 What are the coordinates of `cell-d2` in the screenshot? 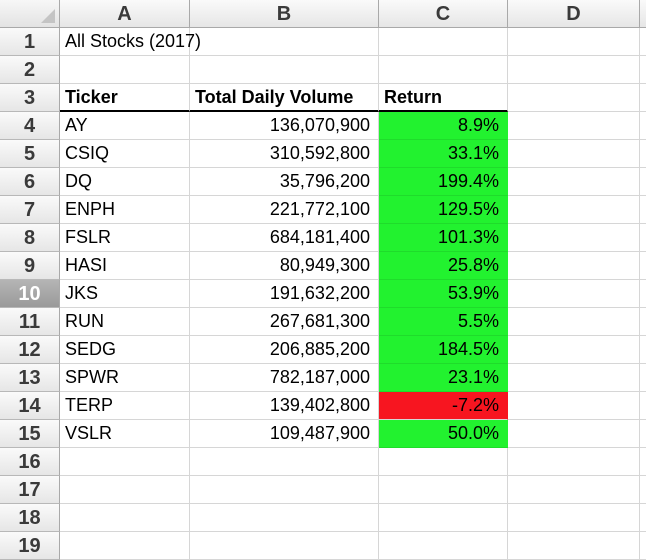 It's located at (574, 70).